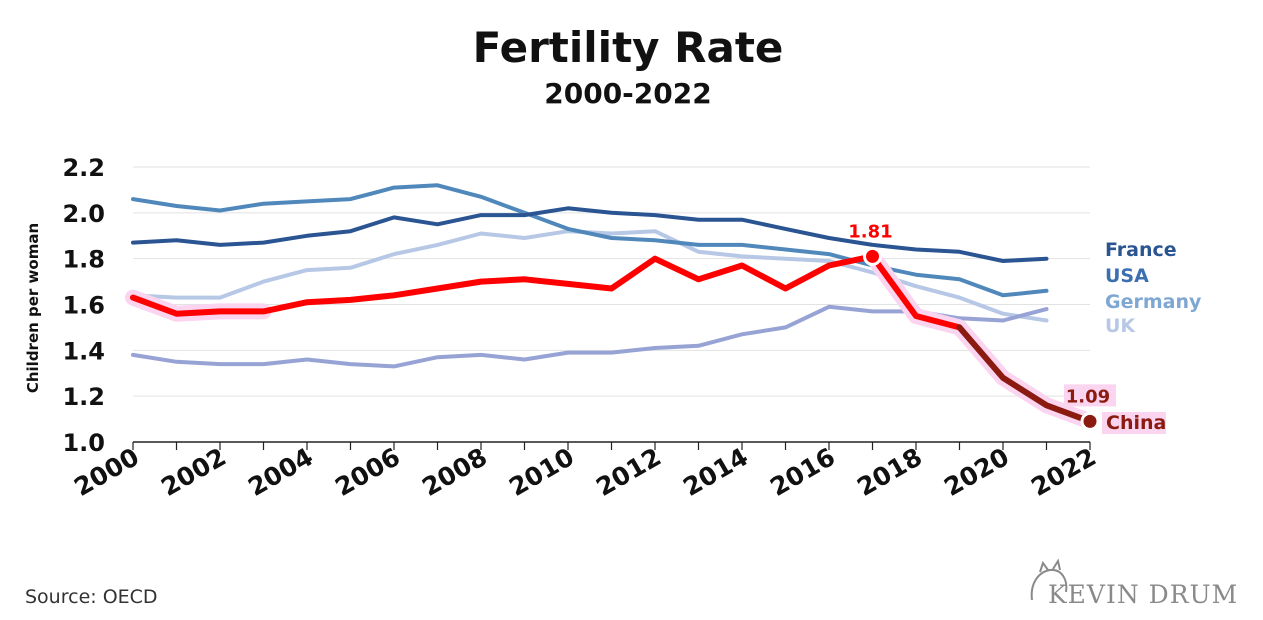  I want to click on annotation-label: 1.09, so click(1088, 396).